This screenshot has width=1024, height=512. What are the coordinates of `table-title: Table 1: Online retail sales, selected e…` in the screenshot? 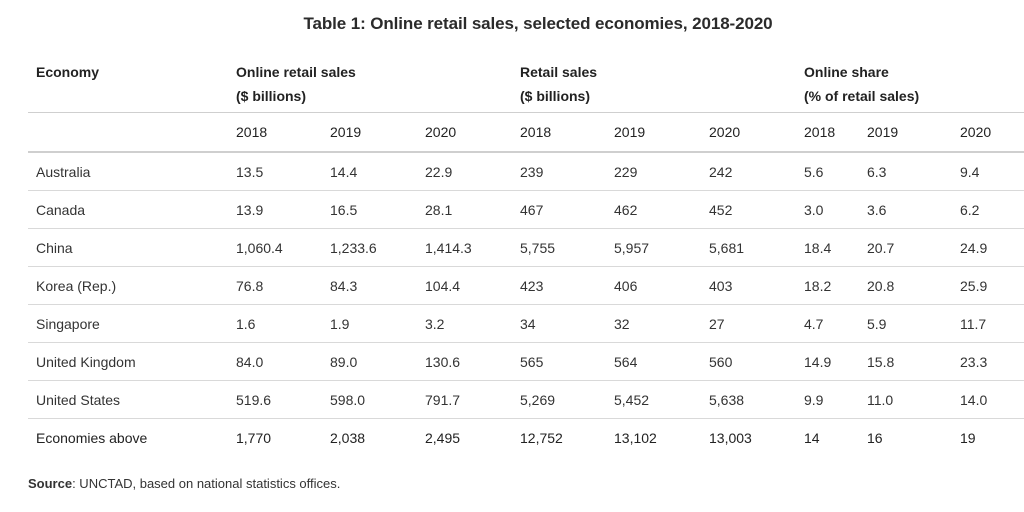 It's located at (538, 23).